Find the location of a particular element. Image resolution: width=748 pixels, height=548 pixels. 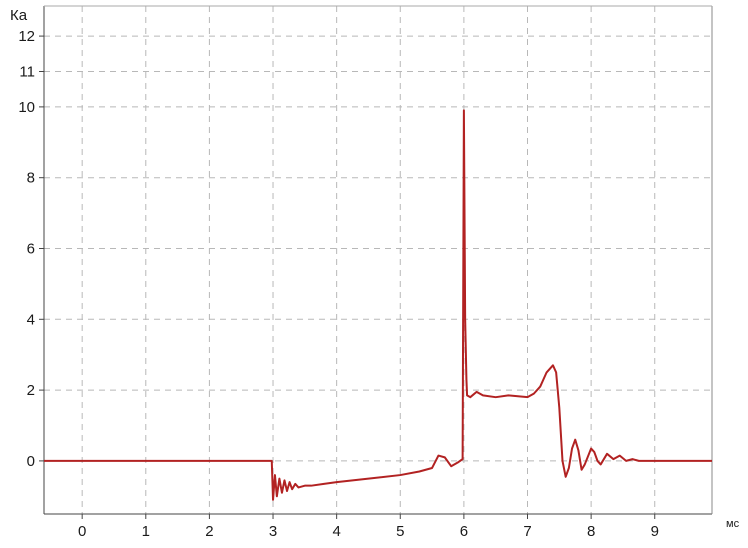

y-tick-label: 12 is located at coordinates (26, 36).